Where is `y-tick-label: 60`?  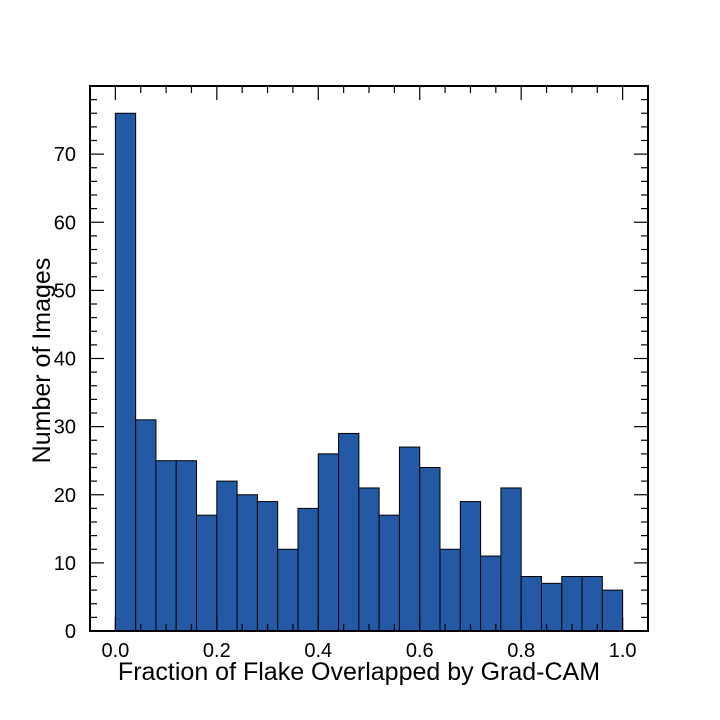 y-tick-label: 60 is located at coordinates (65, 223).